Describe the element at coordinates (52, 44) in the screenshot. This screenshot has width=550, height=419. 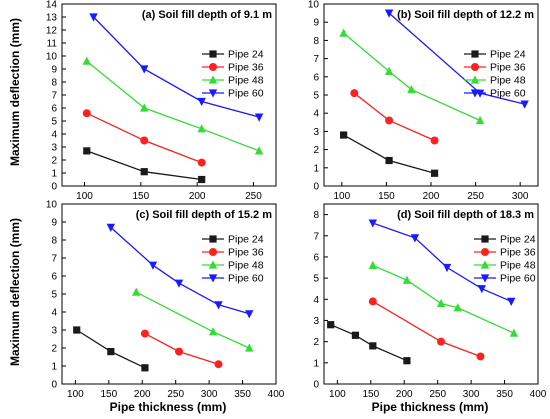
I see `y-tick-label: 11` at that location.